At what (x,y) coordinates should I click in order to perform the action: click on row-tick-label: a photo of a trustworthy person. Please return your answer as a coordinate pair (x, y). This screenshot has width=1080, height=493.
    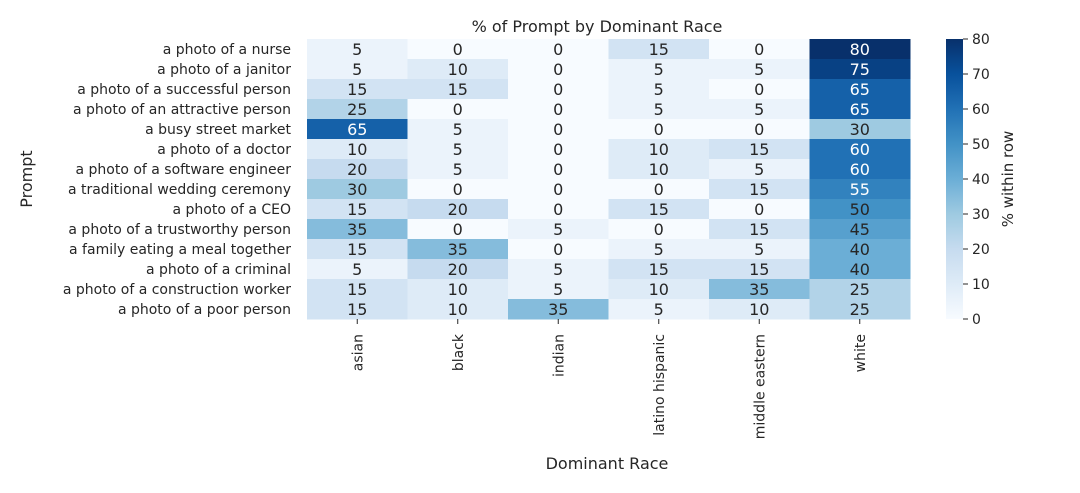
    Looking at the image, I should click on (179, 230).